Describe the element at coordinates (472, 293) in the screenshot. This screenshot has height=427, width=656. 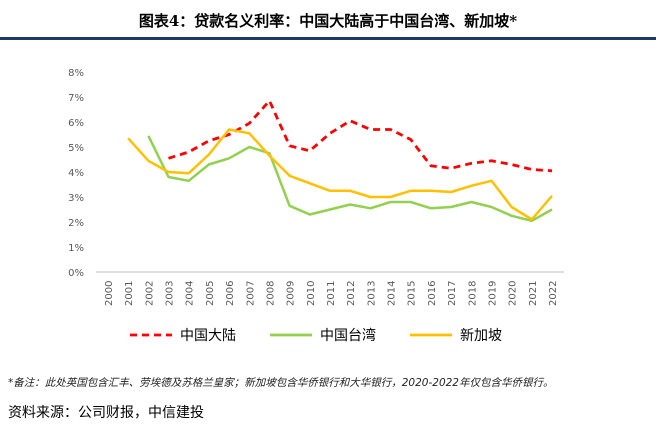
I see `x-tick-label: 2018` at that location.